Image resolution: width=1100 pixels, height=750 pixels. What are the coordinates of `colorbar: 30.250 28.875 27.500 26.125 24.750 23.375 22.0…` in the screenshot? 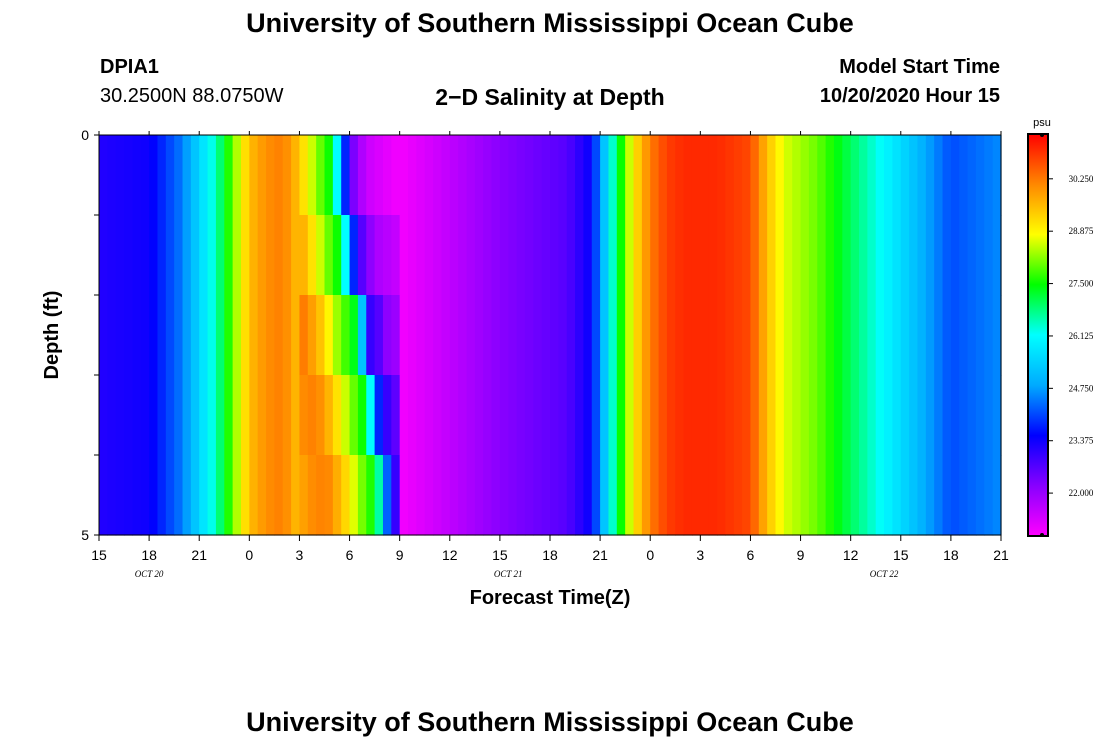 It's located at (1060, 335).